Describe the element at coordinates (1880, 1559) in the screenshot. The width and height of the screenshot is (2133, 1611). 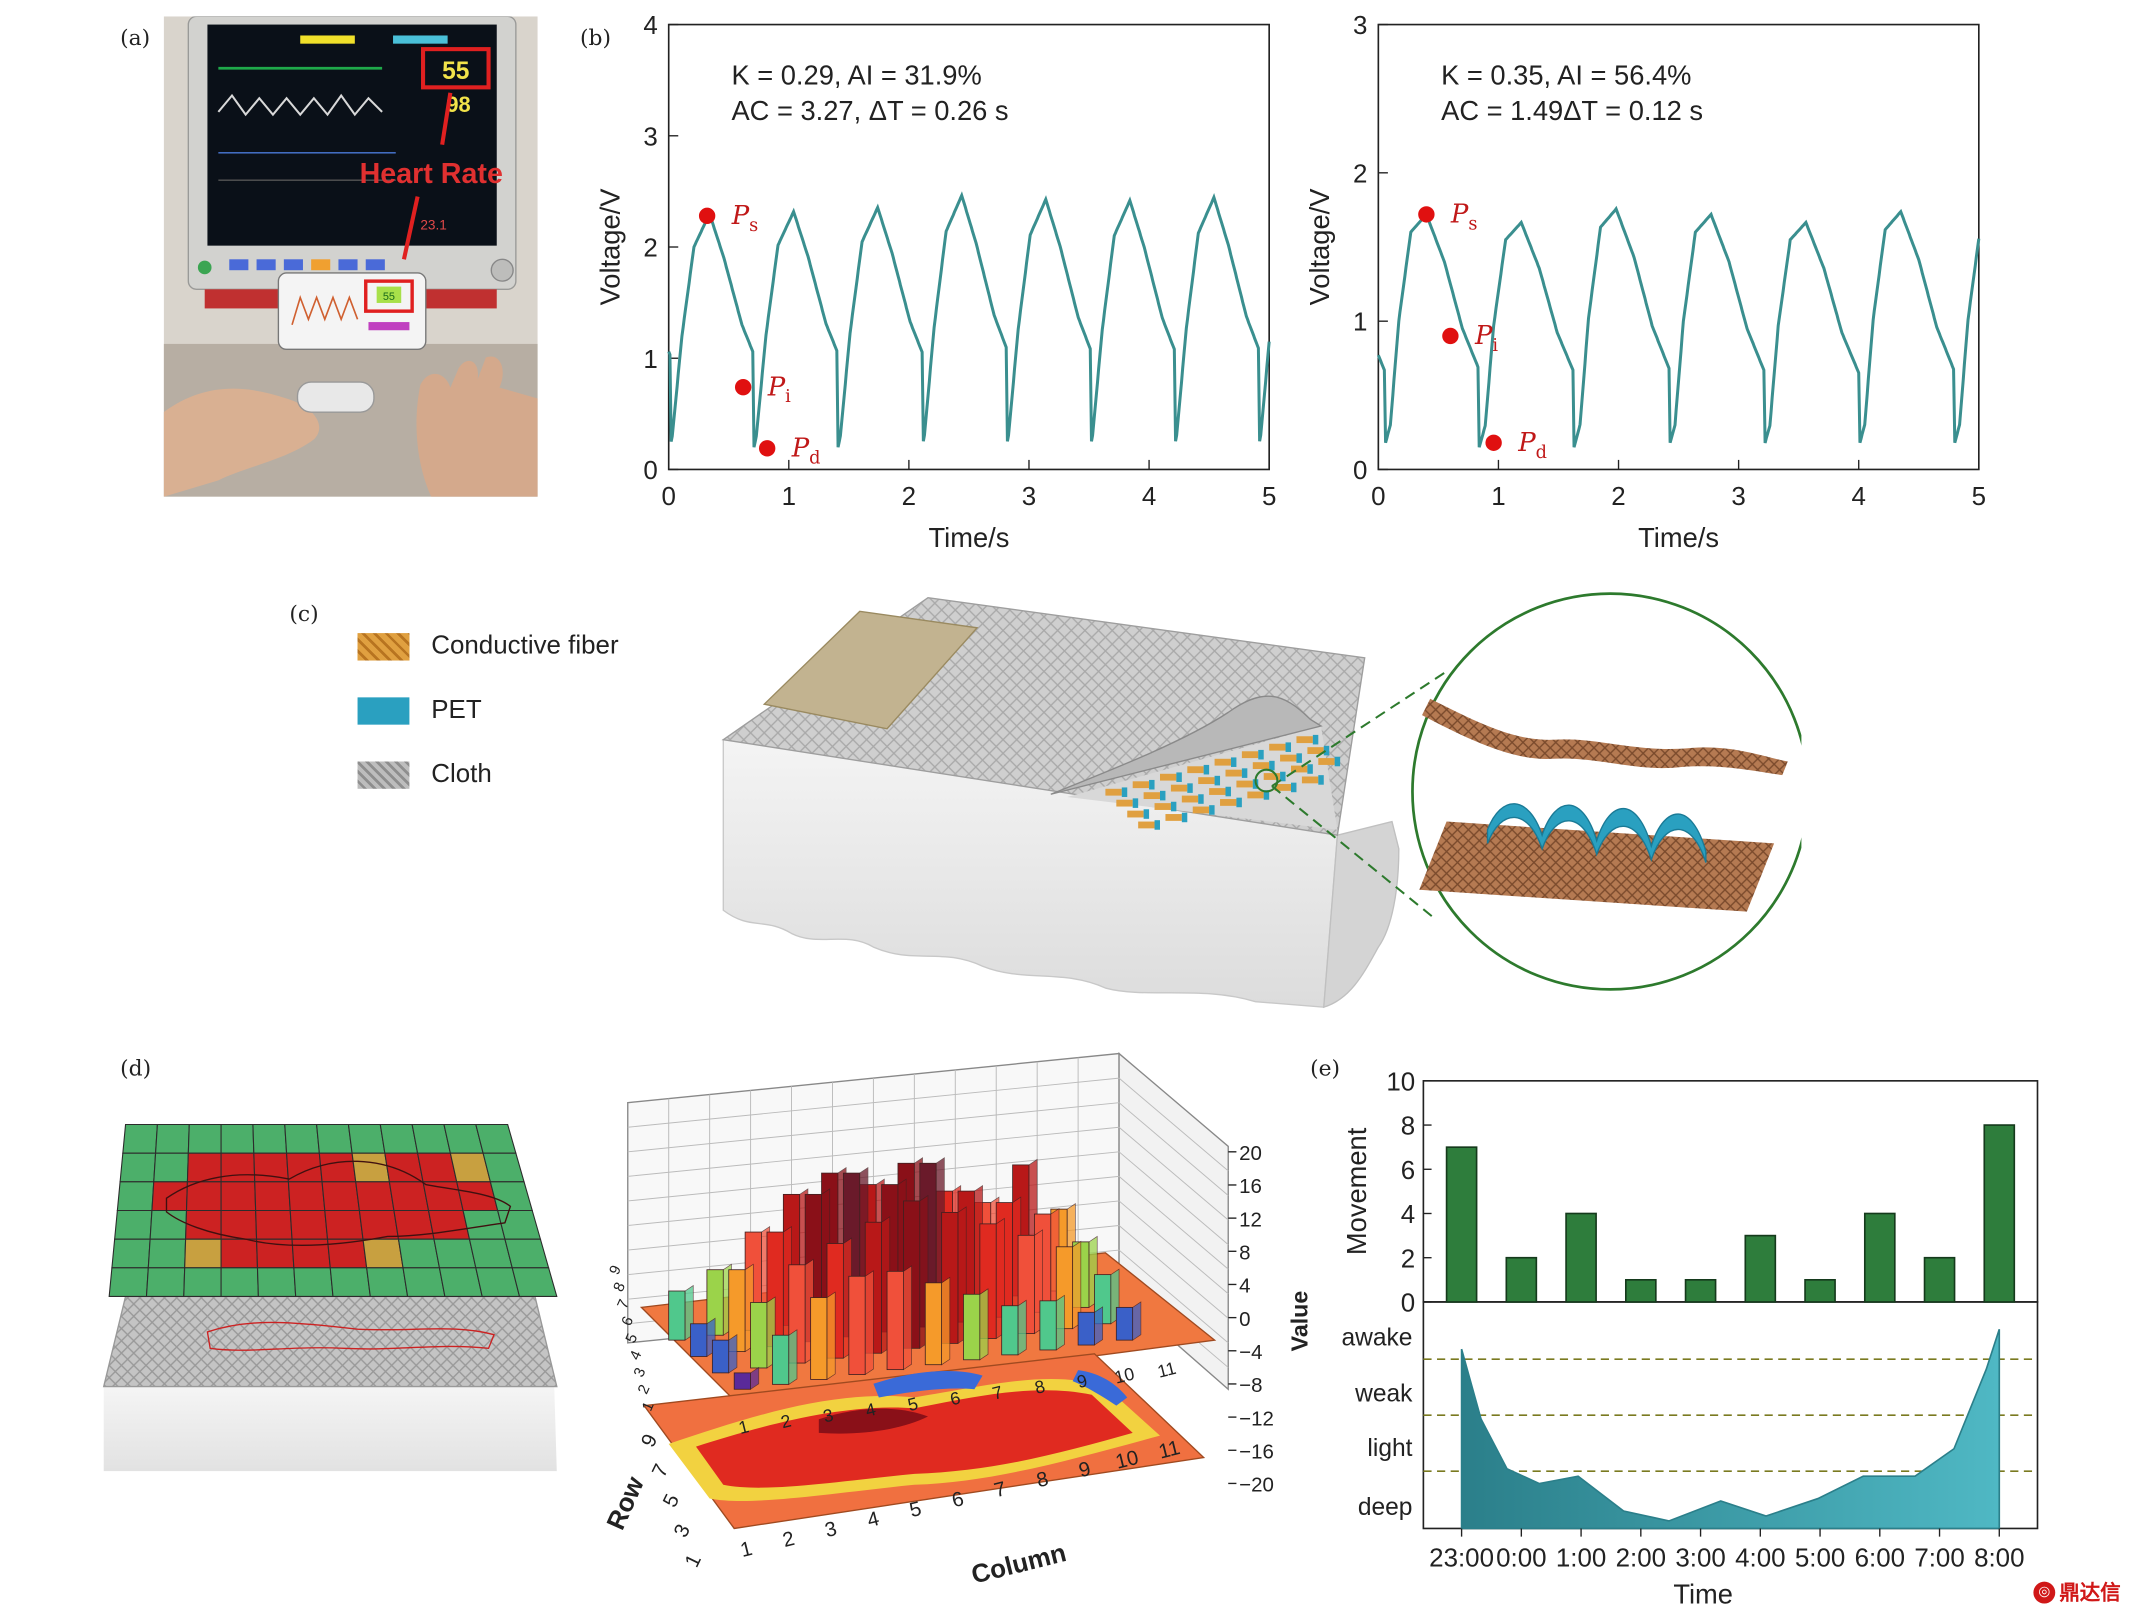
I see `x-tick-label: 6:00` at that location.